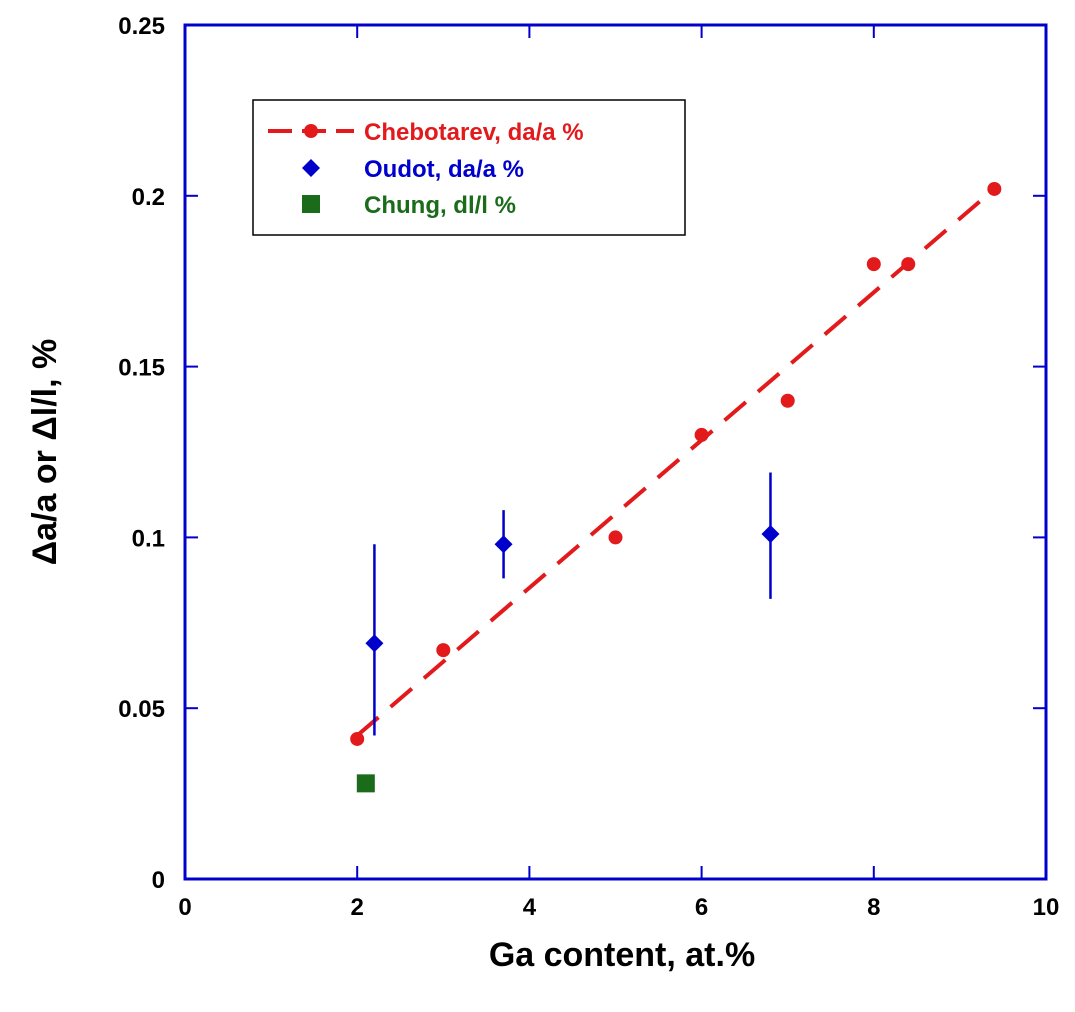  I want to click on x-axis-title: Ga content, at.%, so click(622, 955).